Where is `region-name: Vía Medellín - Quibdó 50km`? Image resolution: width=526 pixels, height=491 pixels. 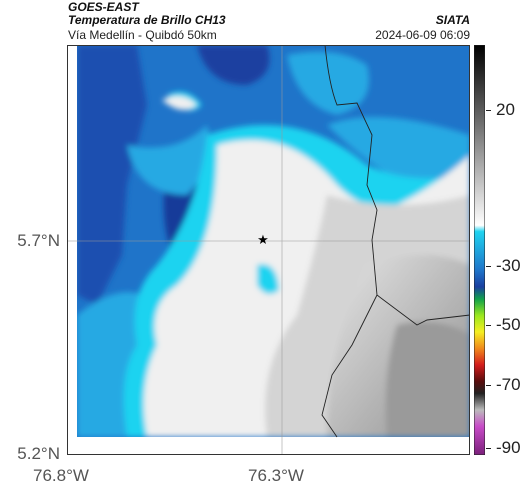
region-name: Vía Medellín - Quibdó 50km is located at coordinates (142, 35).